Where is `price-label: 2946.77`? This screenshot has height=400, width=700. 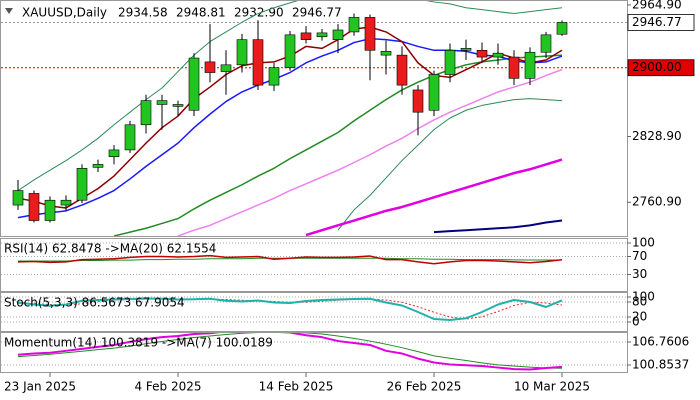
price-label: 2946.77 is located at coordinates (657, 22).